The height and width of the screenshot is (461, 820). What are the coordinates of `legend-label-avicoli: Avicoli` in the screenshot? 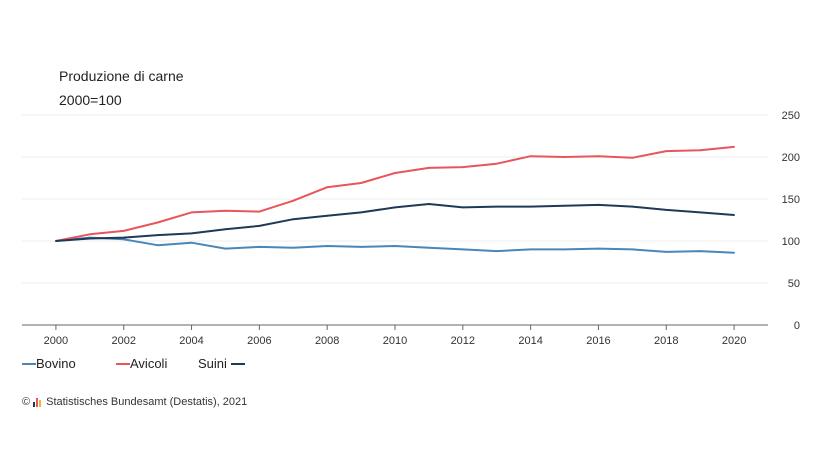 It's located at (149, 363).